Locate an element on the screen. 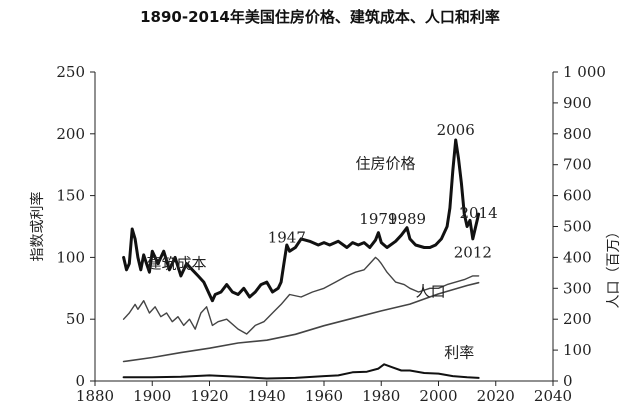 This screenshot has height=415, width=640. house-price-label: 住房价格 is located at coordinates (385, 163).